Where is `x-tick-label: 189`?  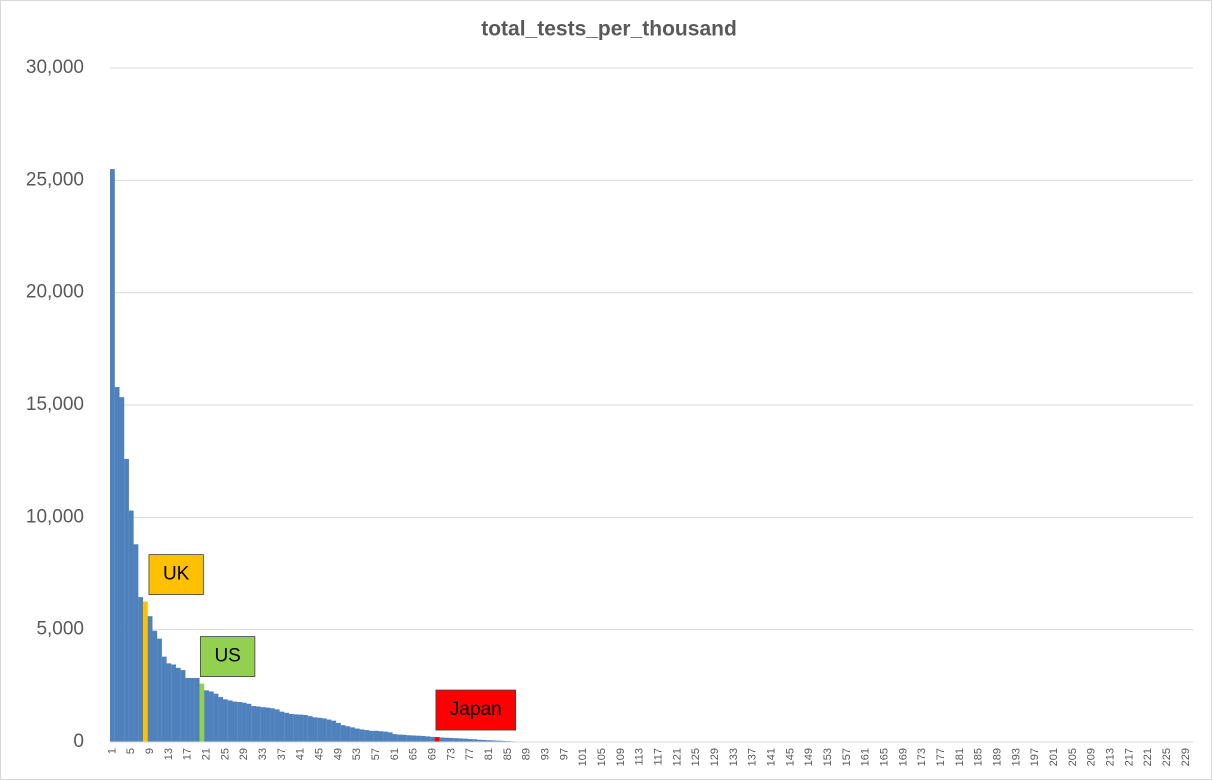
x-tick-label: 189 is located at coordinates (997, 757).